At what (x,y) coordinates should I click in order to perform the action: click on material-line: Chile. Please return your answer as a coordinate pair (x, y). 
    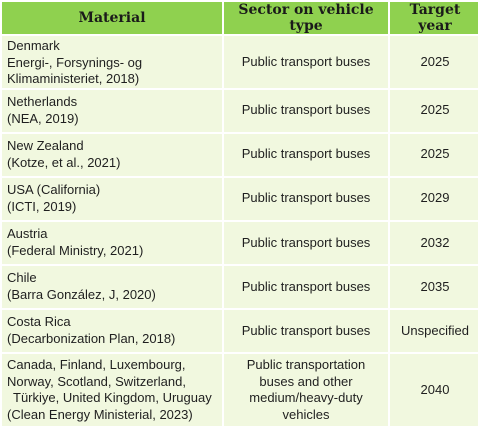
    Looking at the image, I should click on (22, 278).